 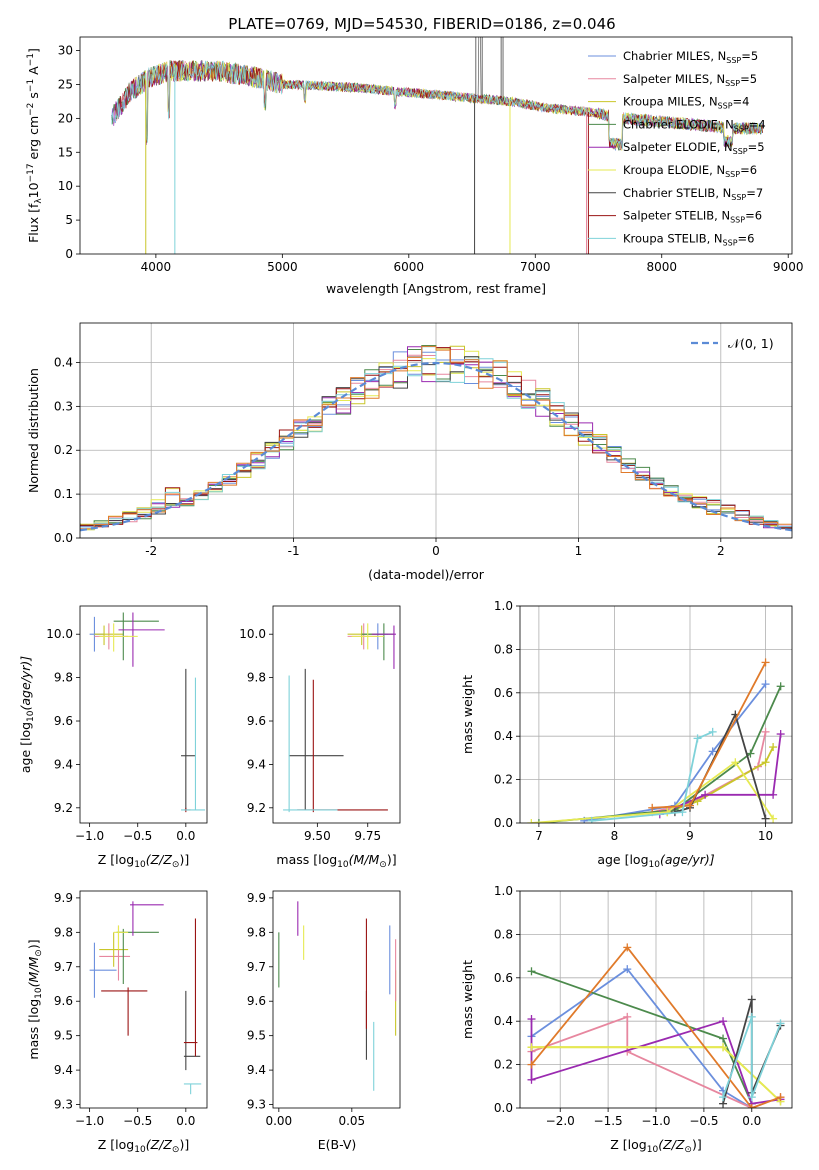 What do you see at coordinates (436, 551) in the screenshot?
I see `x-tick-label: 0` at bounding box center [436, 551].